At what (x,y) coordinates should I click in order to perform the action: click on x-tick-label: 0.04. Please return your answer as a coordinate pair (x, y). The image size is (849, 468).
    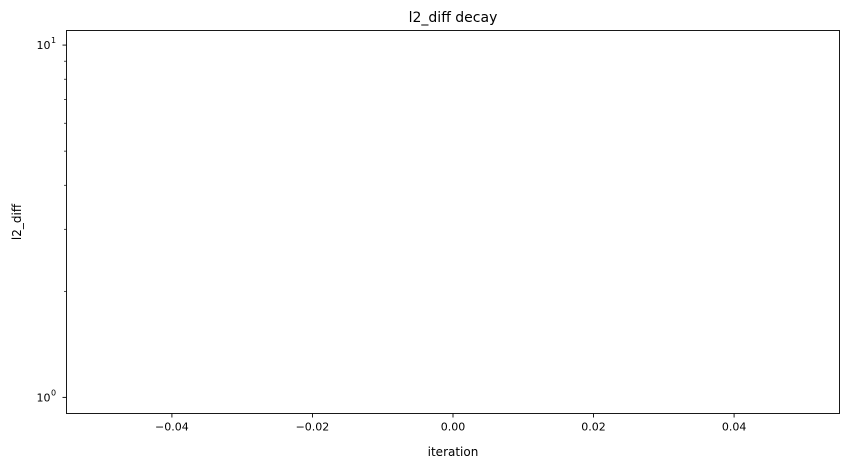
    Looking at the image, I should click on (734, 427).